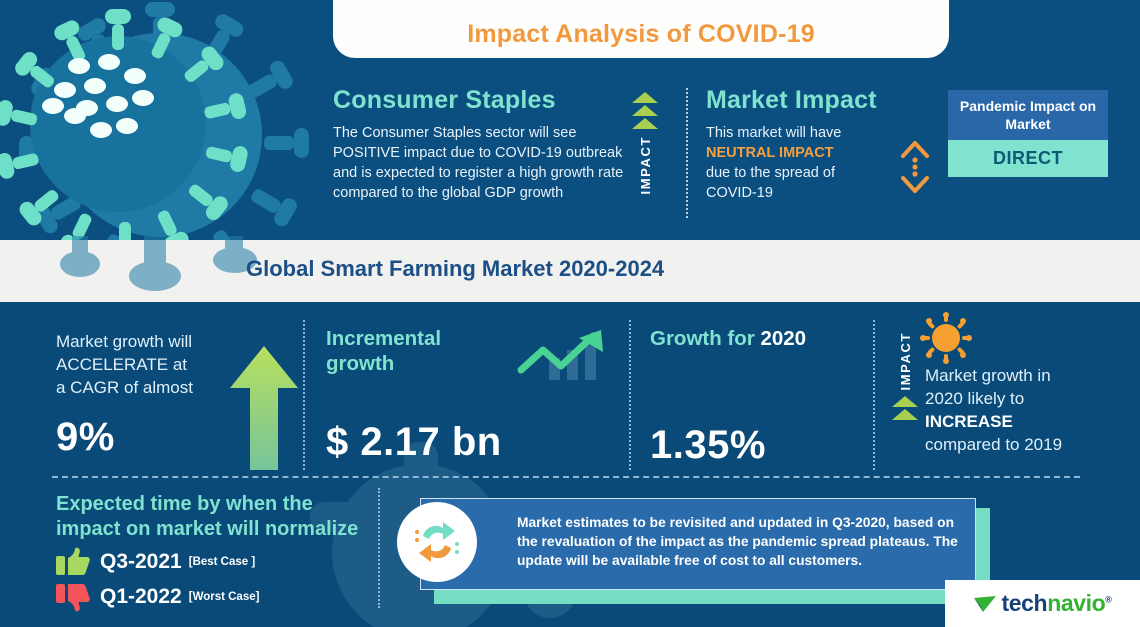 This screenshot has width=1140, height=627. I want to click on normalize-divider, so click(379, 548).